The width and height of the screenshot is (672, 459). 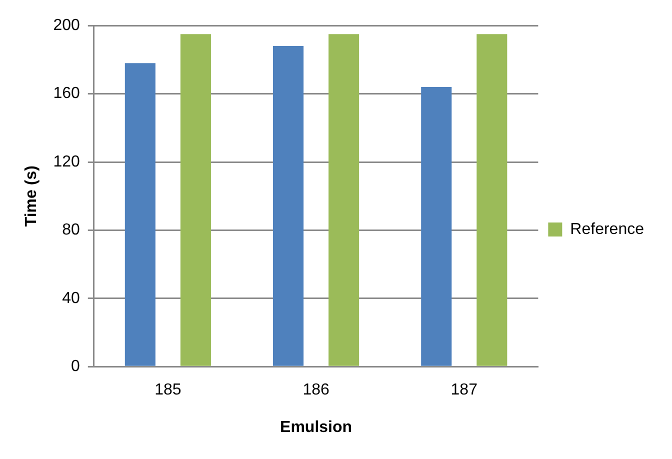 I want to click on x-tick-label: 186, so click(x=316, y=390).